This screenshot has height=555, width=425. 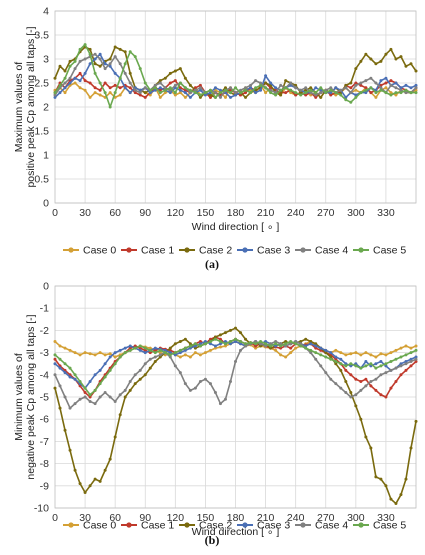 I want to click on legend-swatch-marker, so click(x=303, y=250).